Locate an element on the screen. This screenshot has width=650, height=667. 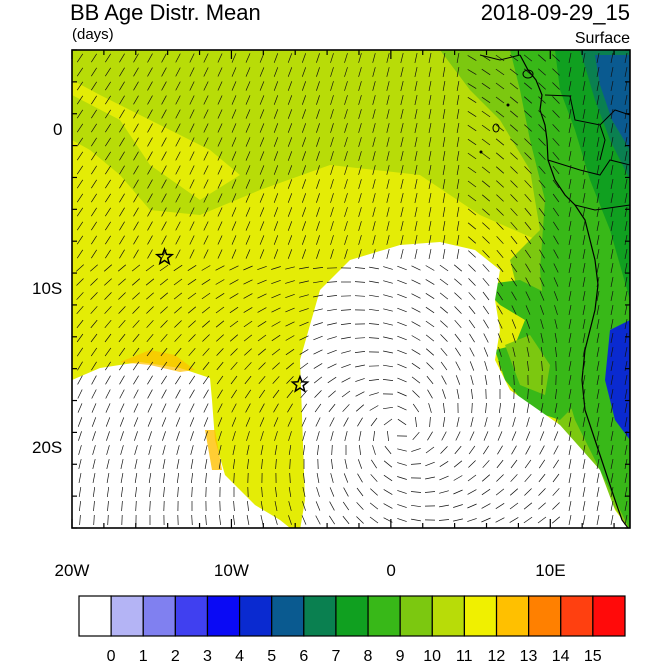
age-field-13b is located at coordinates (213, 450).